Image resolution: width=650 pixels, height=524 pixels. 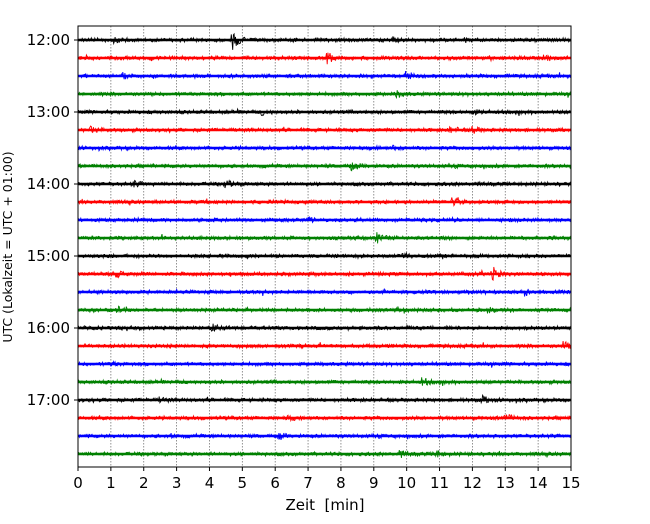 I want to click on y-tick-label: 16:00, so click(x=48, y=328).